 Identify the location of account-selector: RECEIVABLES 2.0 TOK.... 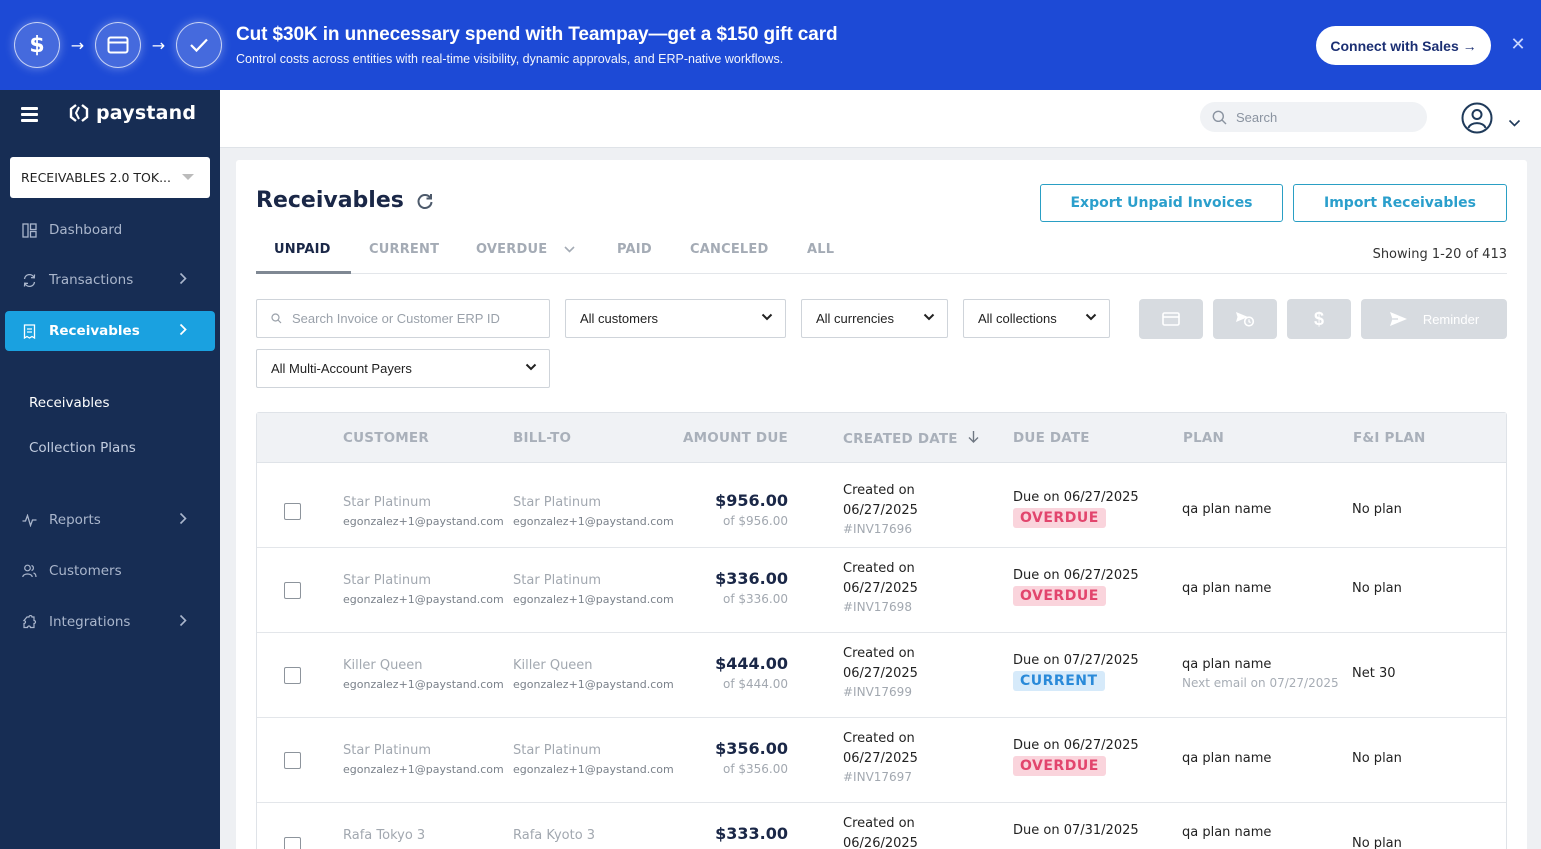
(110, 177).